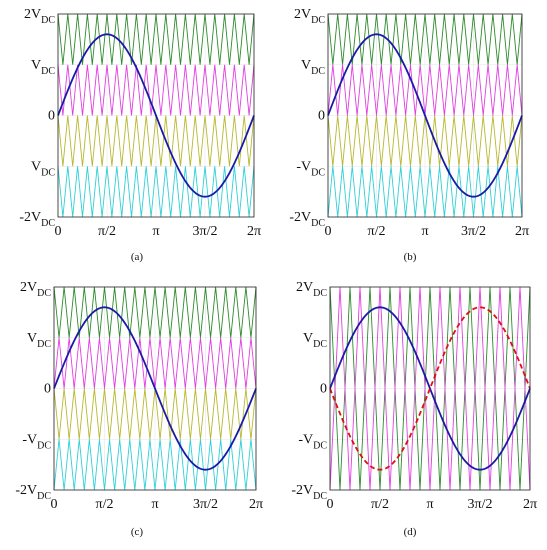 Image resolution: width=547 pixels, height=550 pixels. I want to click on panel-caption: (a), so click(137, 257).